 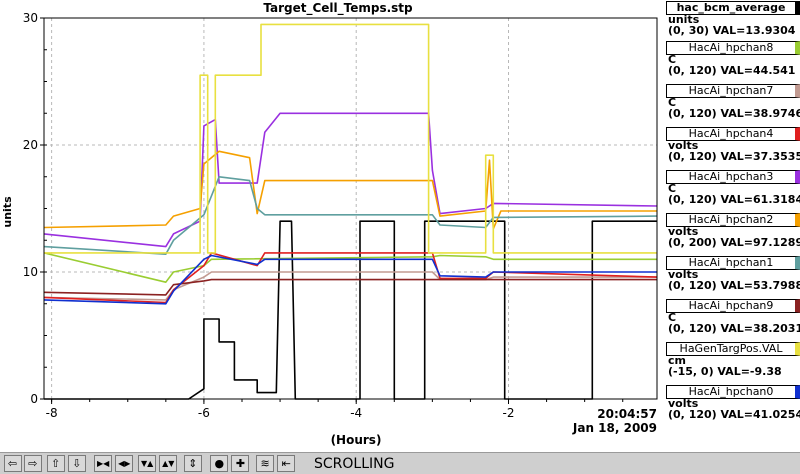 I want to click on scroll-mode-button: ⇤, so click(x=286, y=463).